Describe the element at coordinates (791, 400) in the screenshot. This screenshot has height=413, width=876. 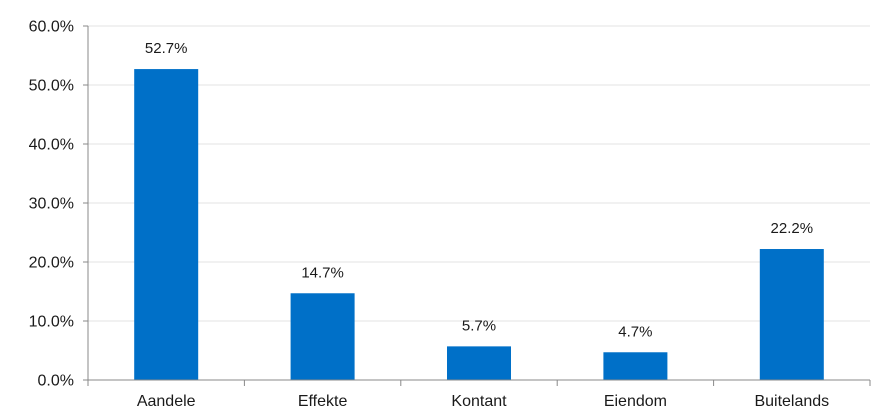
I see `x-tick-label: Buitelands` at that location.